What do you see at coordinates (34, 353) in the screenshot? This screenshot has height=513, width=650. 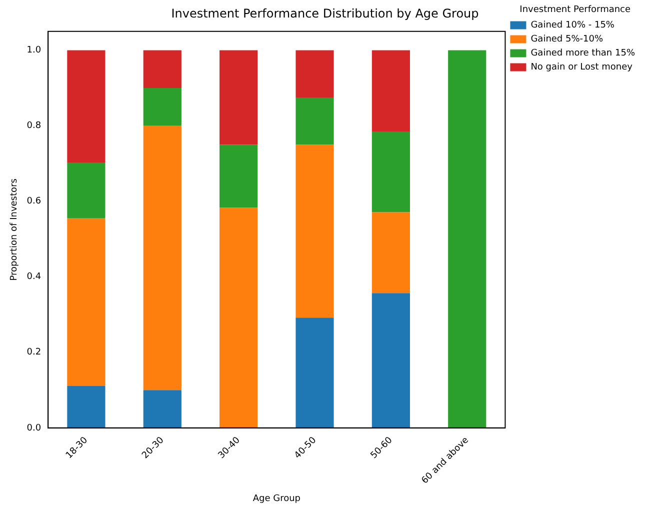 I see `y-tick-label: 0.2` at bounding box center [34, 353].